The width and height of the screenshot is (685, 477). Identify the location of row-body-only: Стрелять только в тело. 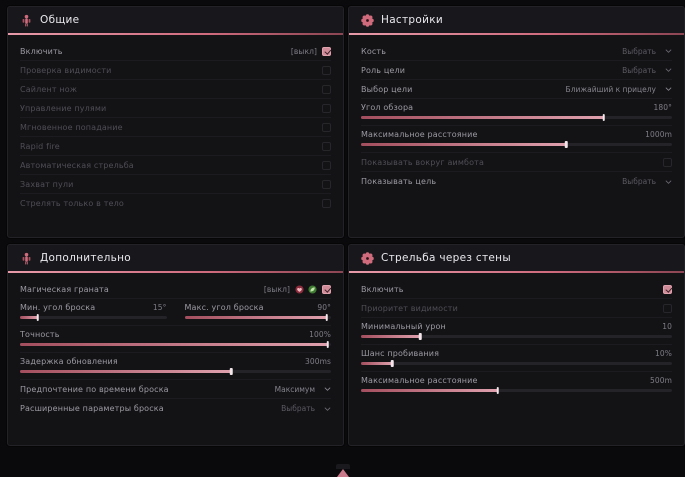
(175, 203).